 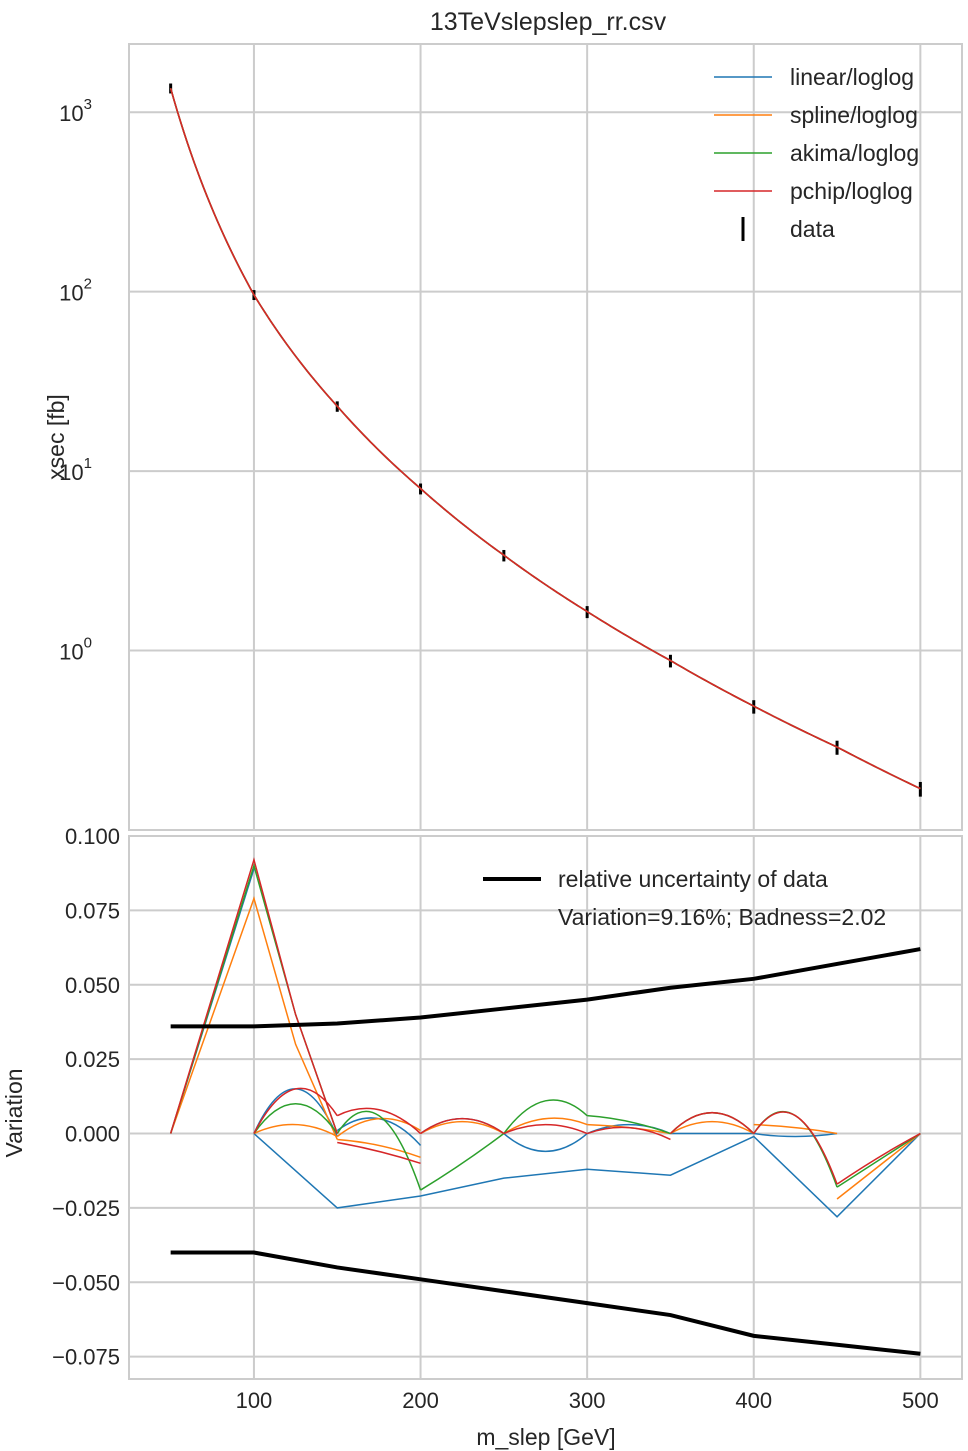 What do you see at coordinates (545, 988) in the screenshot?
I see `uncertainty-upper-line` at bounding box center [545, 988].